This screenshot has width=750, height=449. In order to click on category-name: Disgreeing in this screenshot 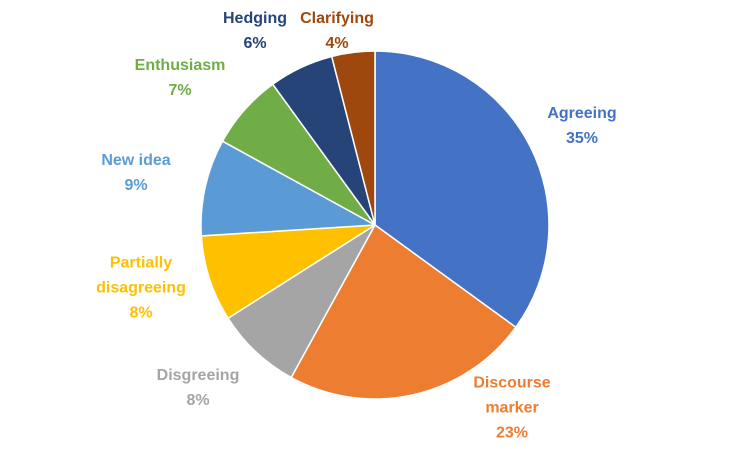, I will do `click(198, 375)`.